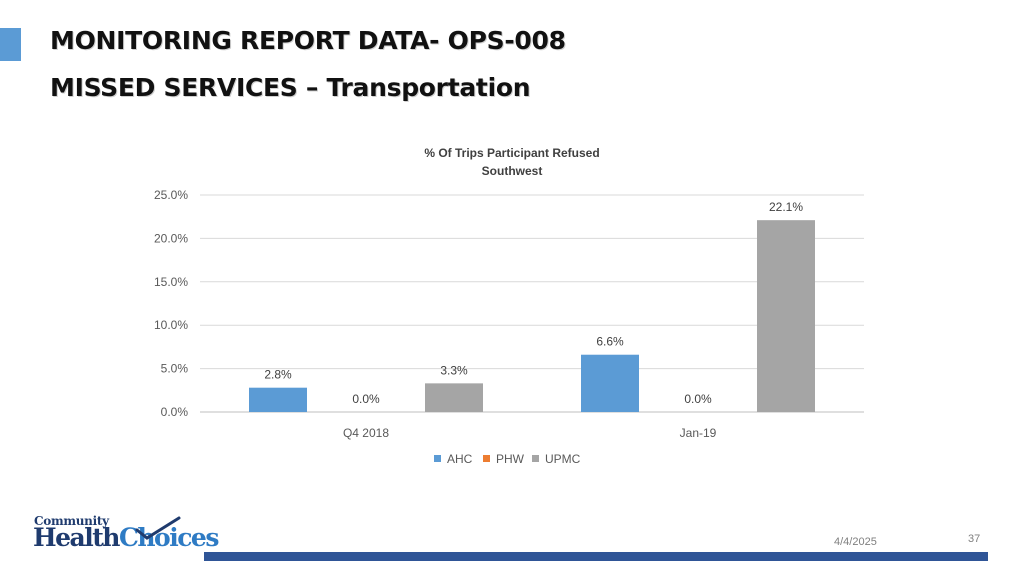 Image resolution: width=1024 pixels, height=576 pixels. What do you see at coordinates (158, 528) in the screenshot?
I see `checkmark-swoosh-icon` at bounding box center [158, 528].